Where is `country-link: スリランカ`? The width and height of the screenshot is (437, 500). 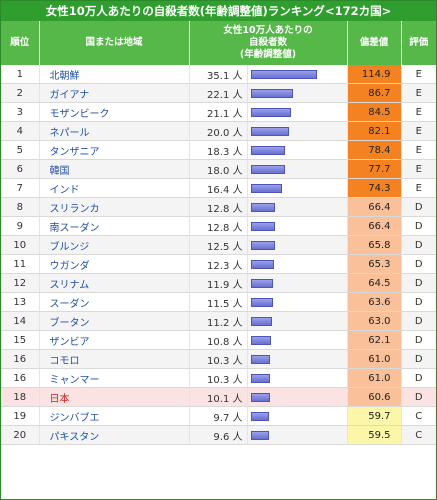
country-link: スリランカ is located at coordinates (114, 207).